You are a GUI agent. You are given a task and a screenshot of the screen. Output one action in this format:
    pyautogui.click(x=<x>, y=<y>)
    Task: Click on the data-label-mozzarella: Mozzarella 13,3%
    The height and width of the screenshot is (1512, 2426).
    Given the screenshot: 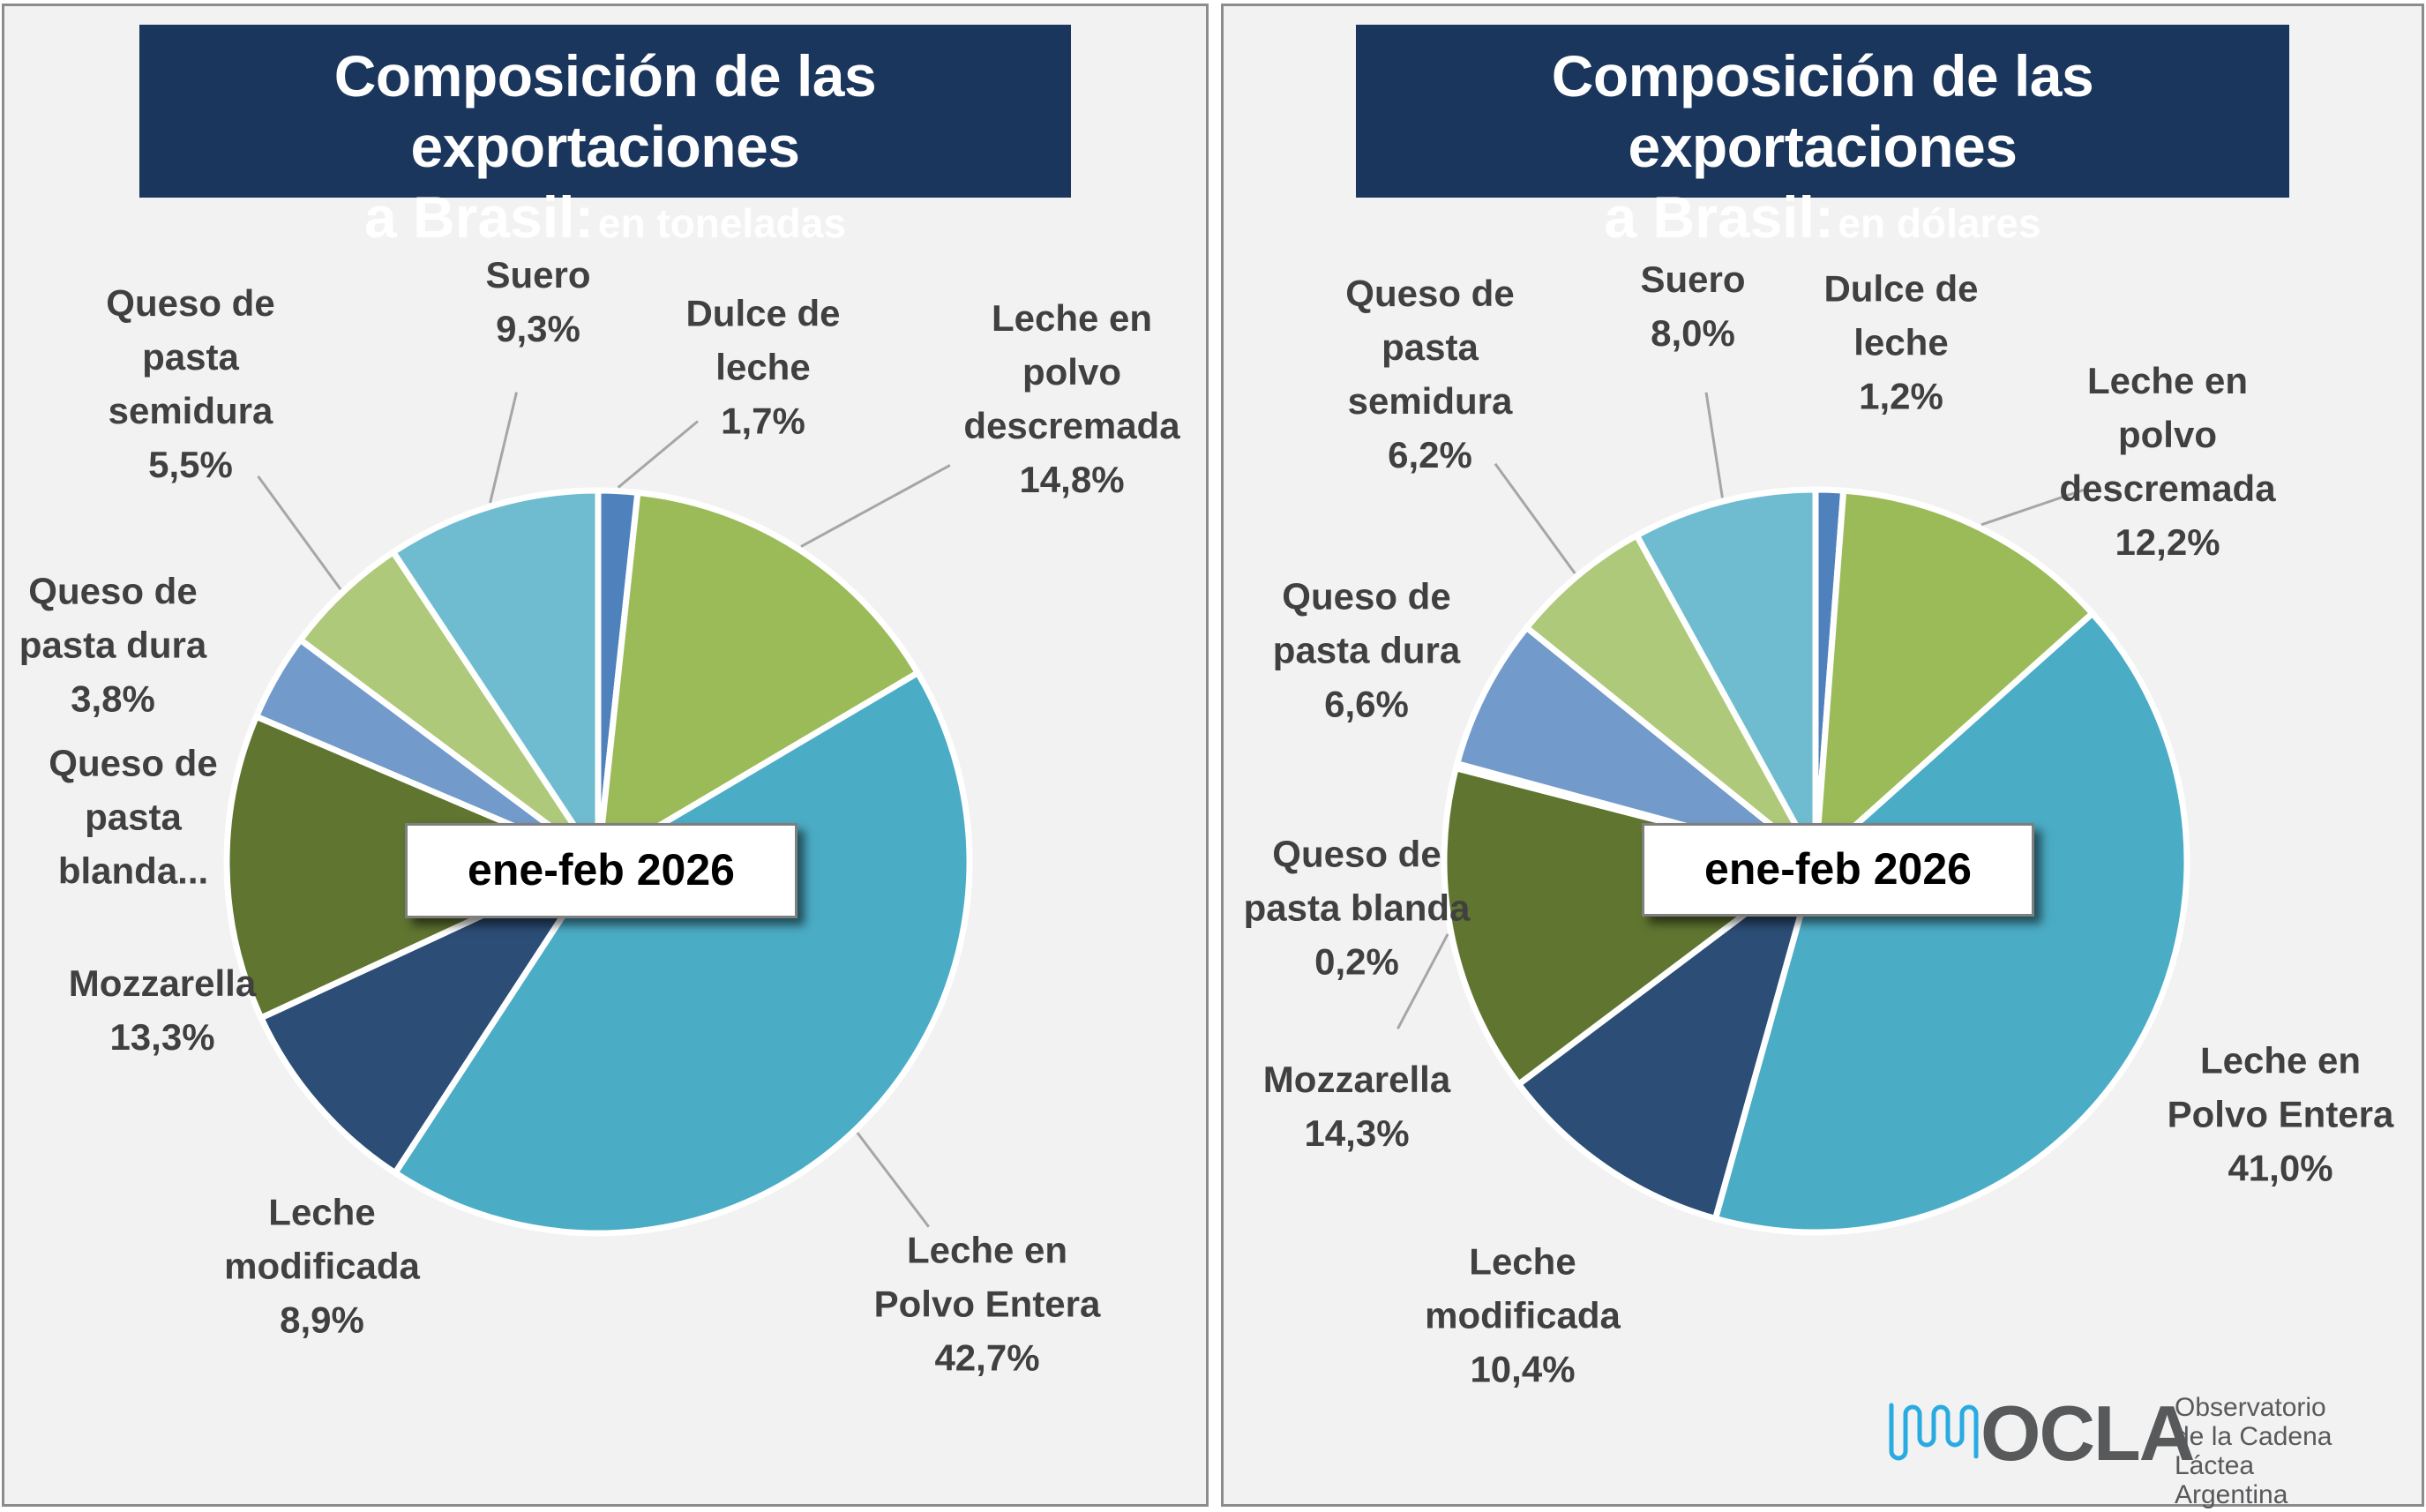 What is the action you would take?
    pyautogui.click(x=162, y=1010)
    